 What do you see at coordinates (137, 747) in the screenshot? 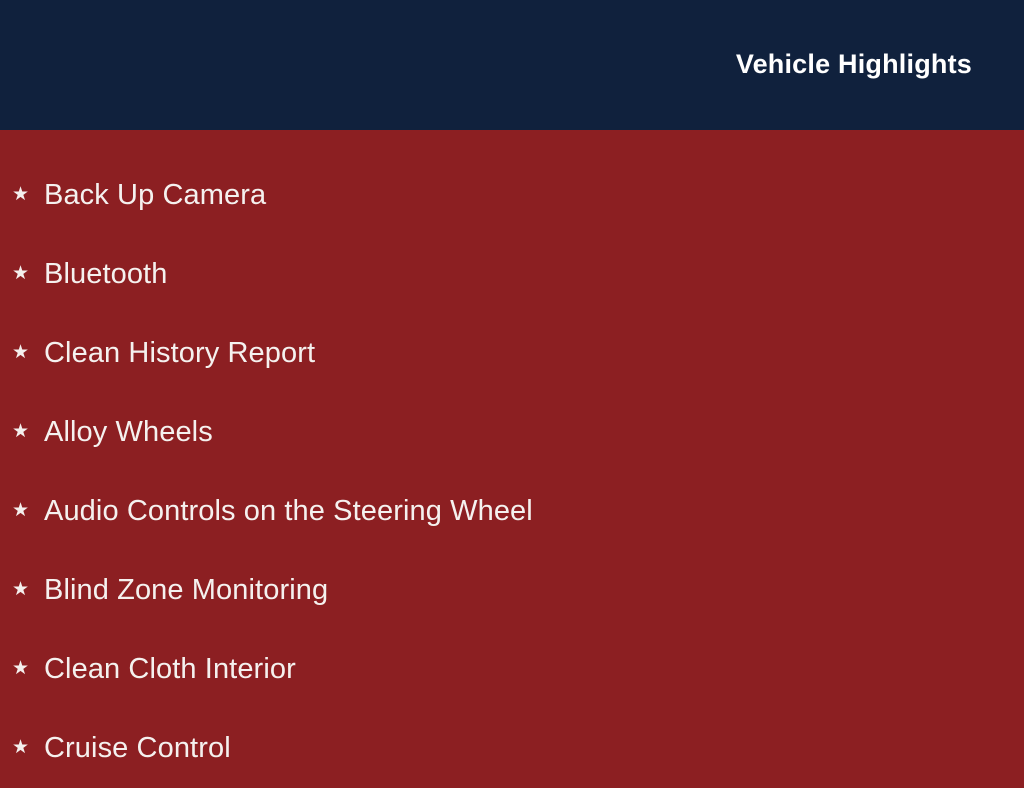
I see `list-item-label: Cruise Control` at bounding box center [137, 747].